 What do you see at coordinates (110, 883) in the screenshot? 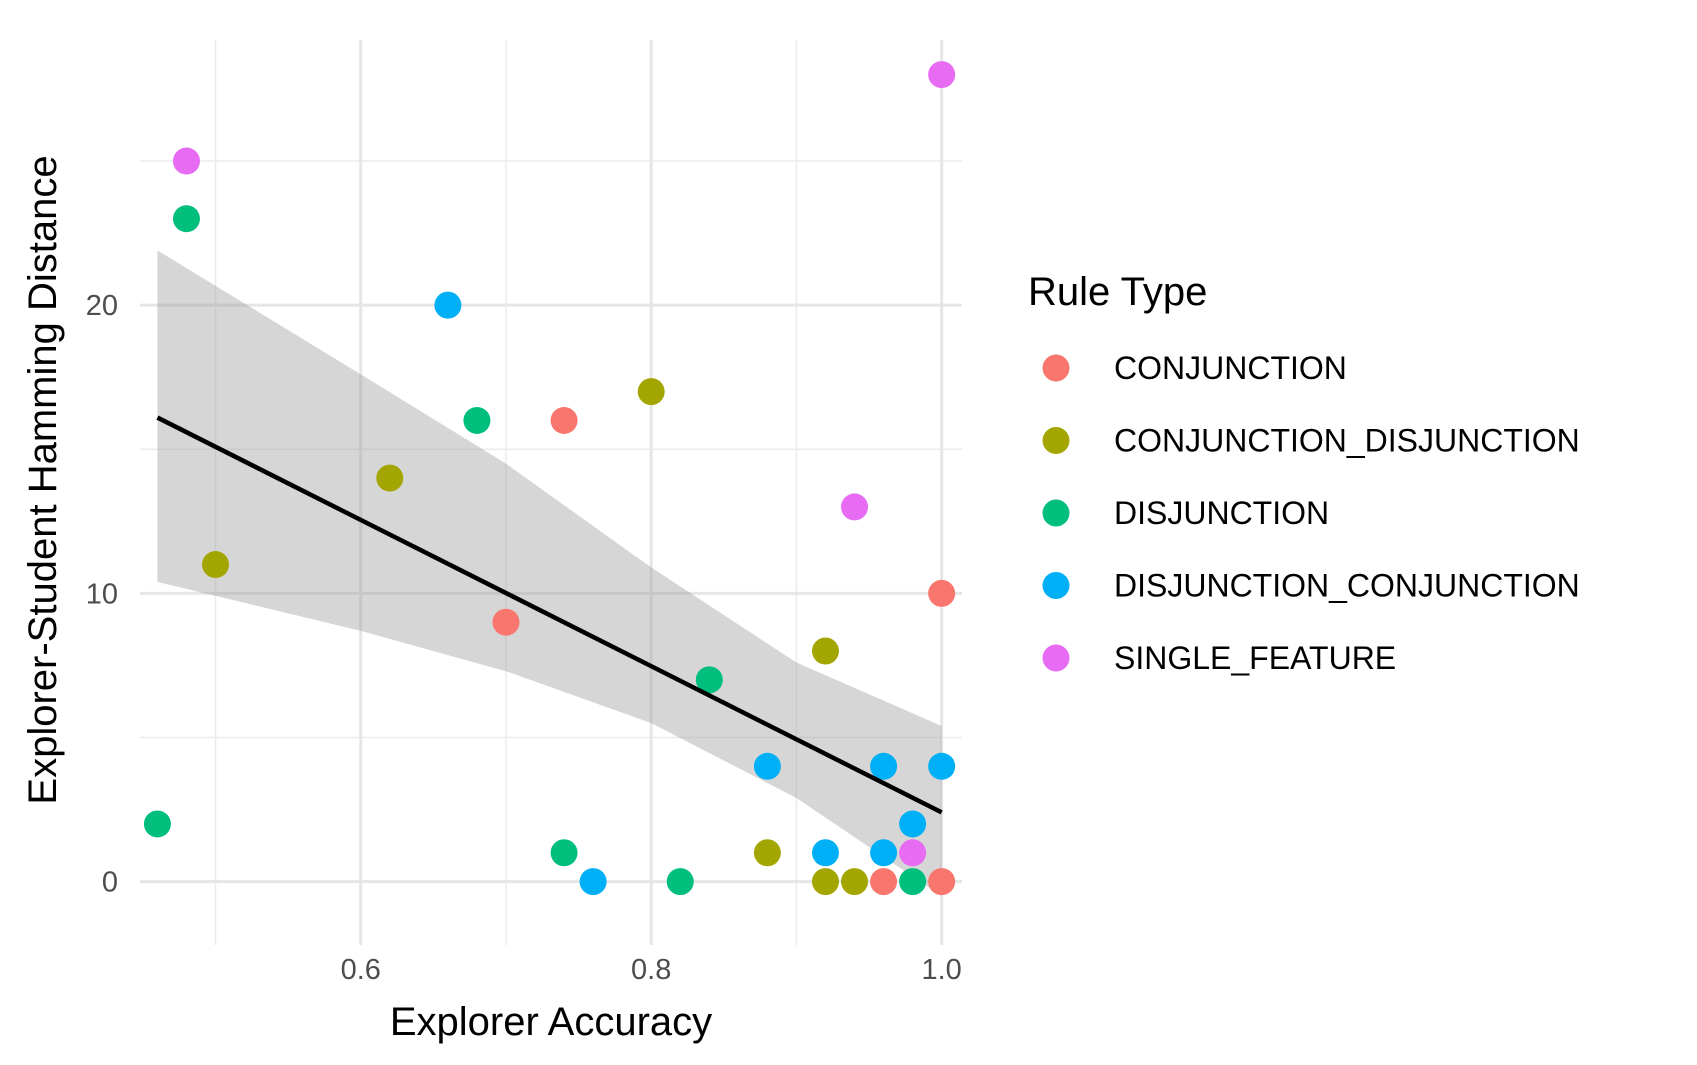
I see `y-tick-label: 0` at bounding box center [110, 883].